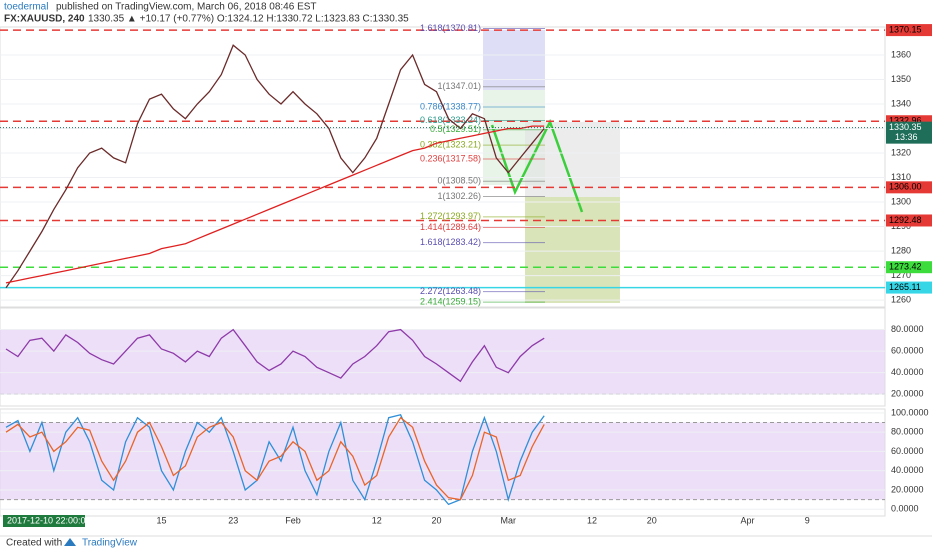  I want to click on fib-label: 0.786(1338.77), so click(450, 106).